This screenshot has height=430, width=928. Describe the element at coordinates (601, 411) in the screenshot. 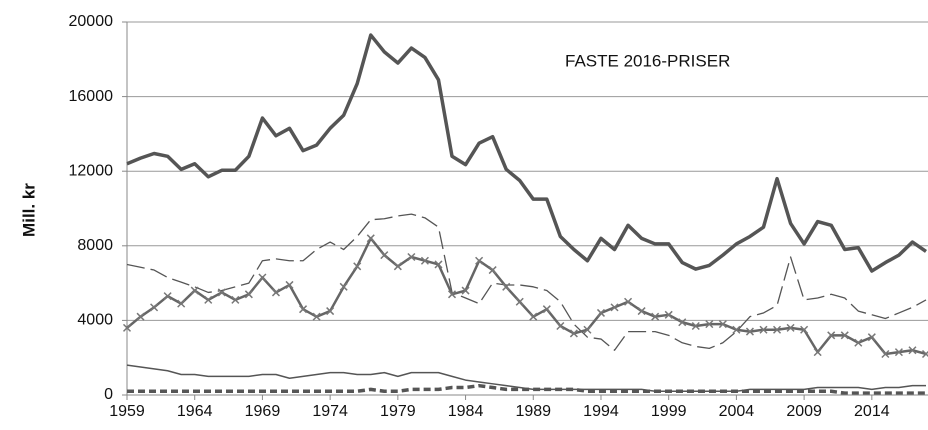

I see `x-tick-label: 1994` at that location.